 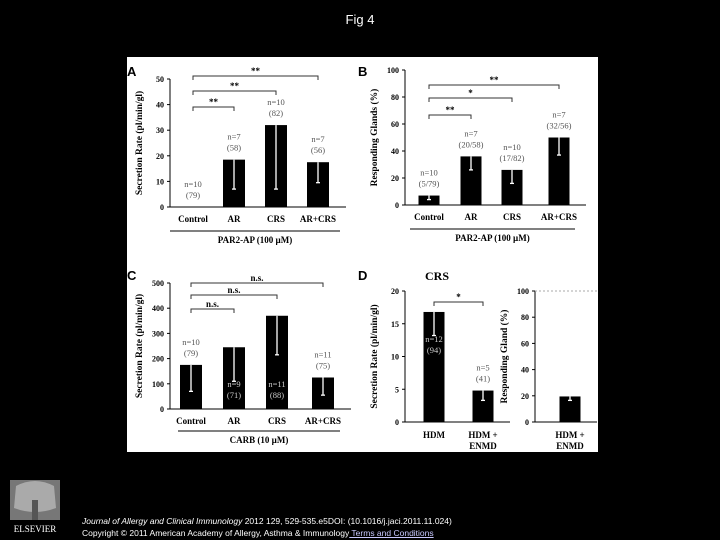 I want to click on y-tick-label: 300, so click(x=158, y=333).